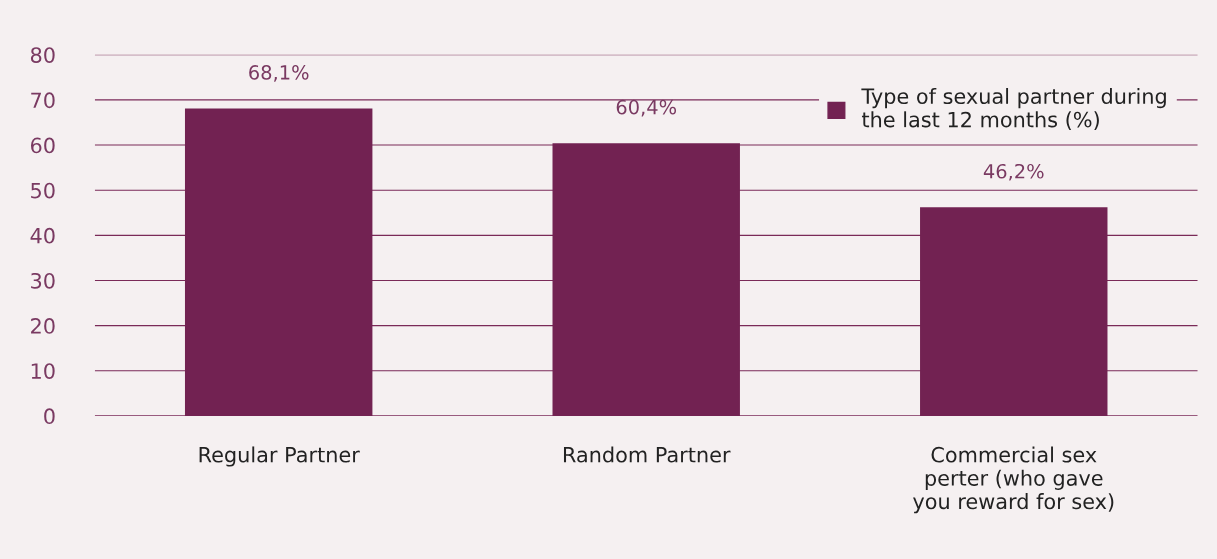 This screenshot has height=559, width=1217. Describe the element at coordinates (42, 55) in the screenshot. I see `y-tick-label: 80` at that location.